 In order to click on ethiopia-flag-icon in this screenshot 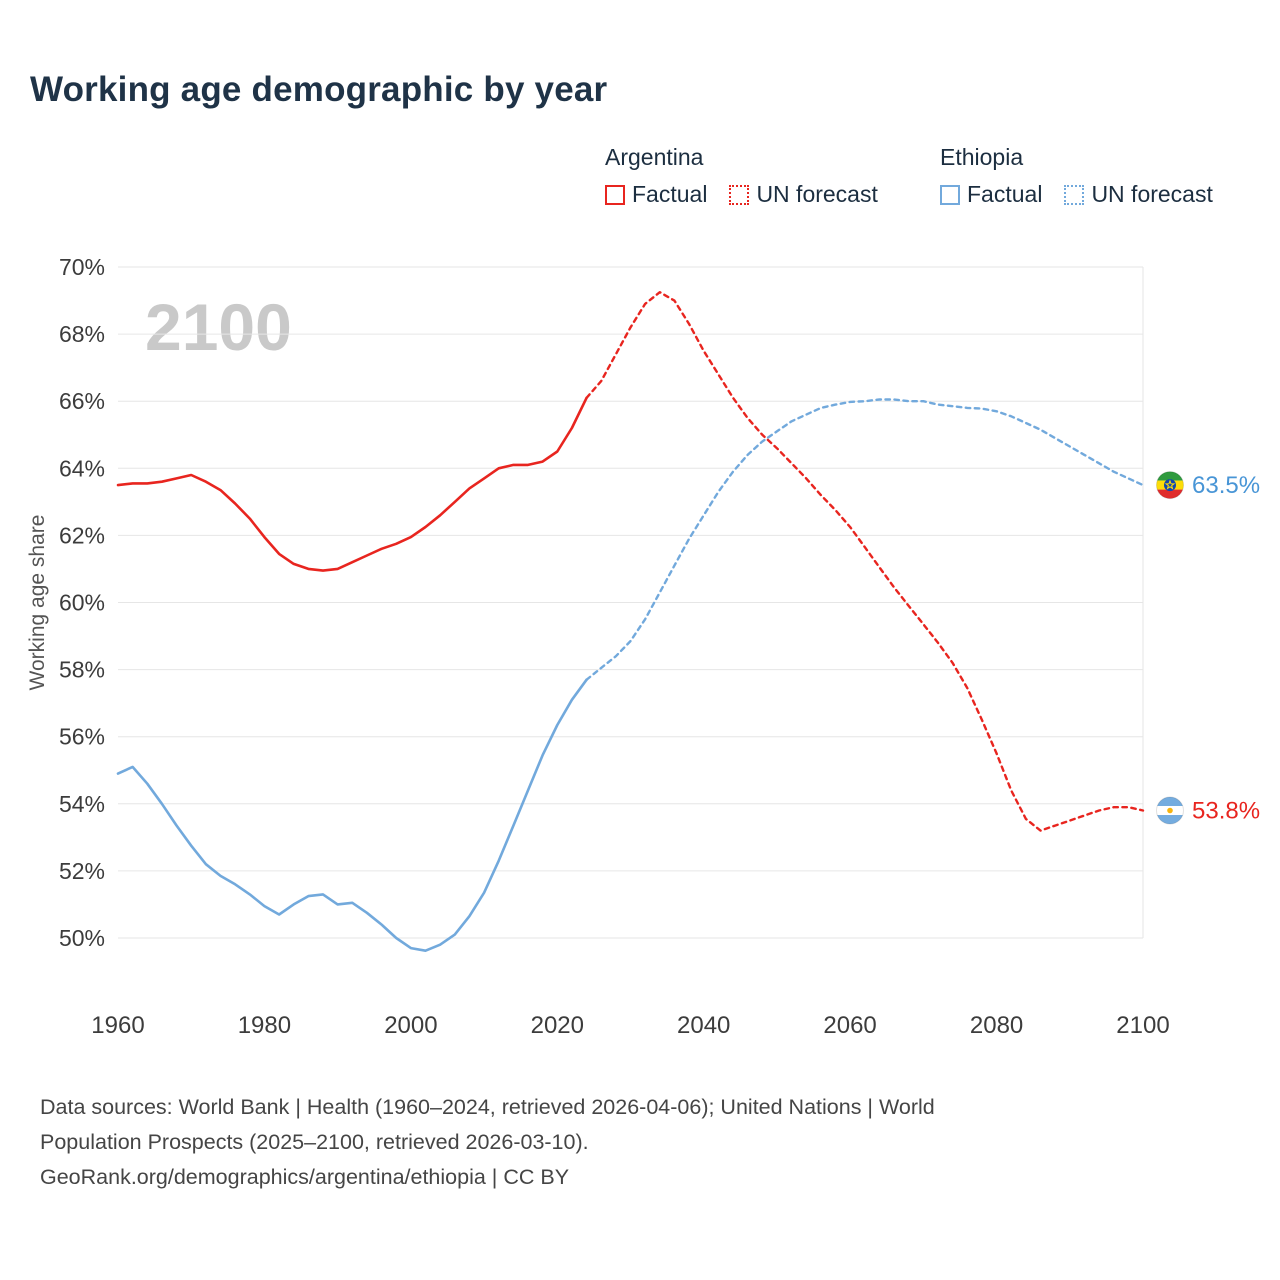, I will do `click(1170, 485)`.